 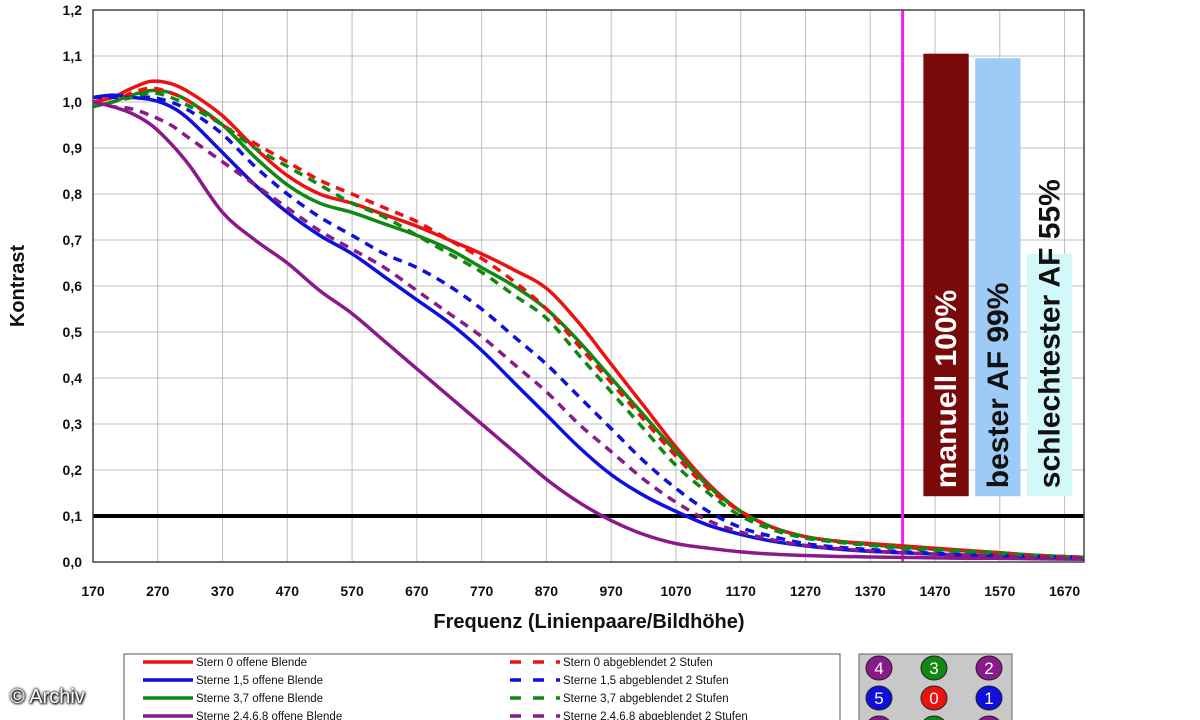 I want to click on x-tick-label: 470, so click(x=288, y=591).